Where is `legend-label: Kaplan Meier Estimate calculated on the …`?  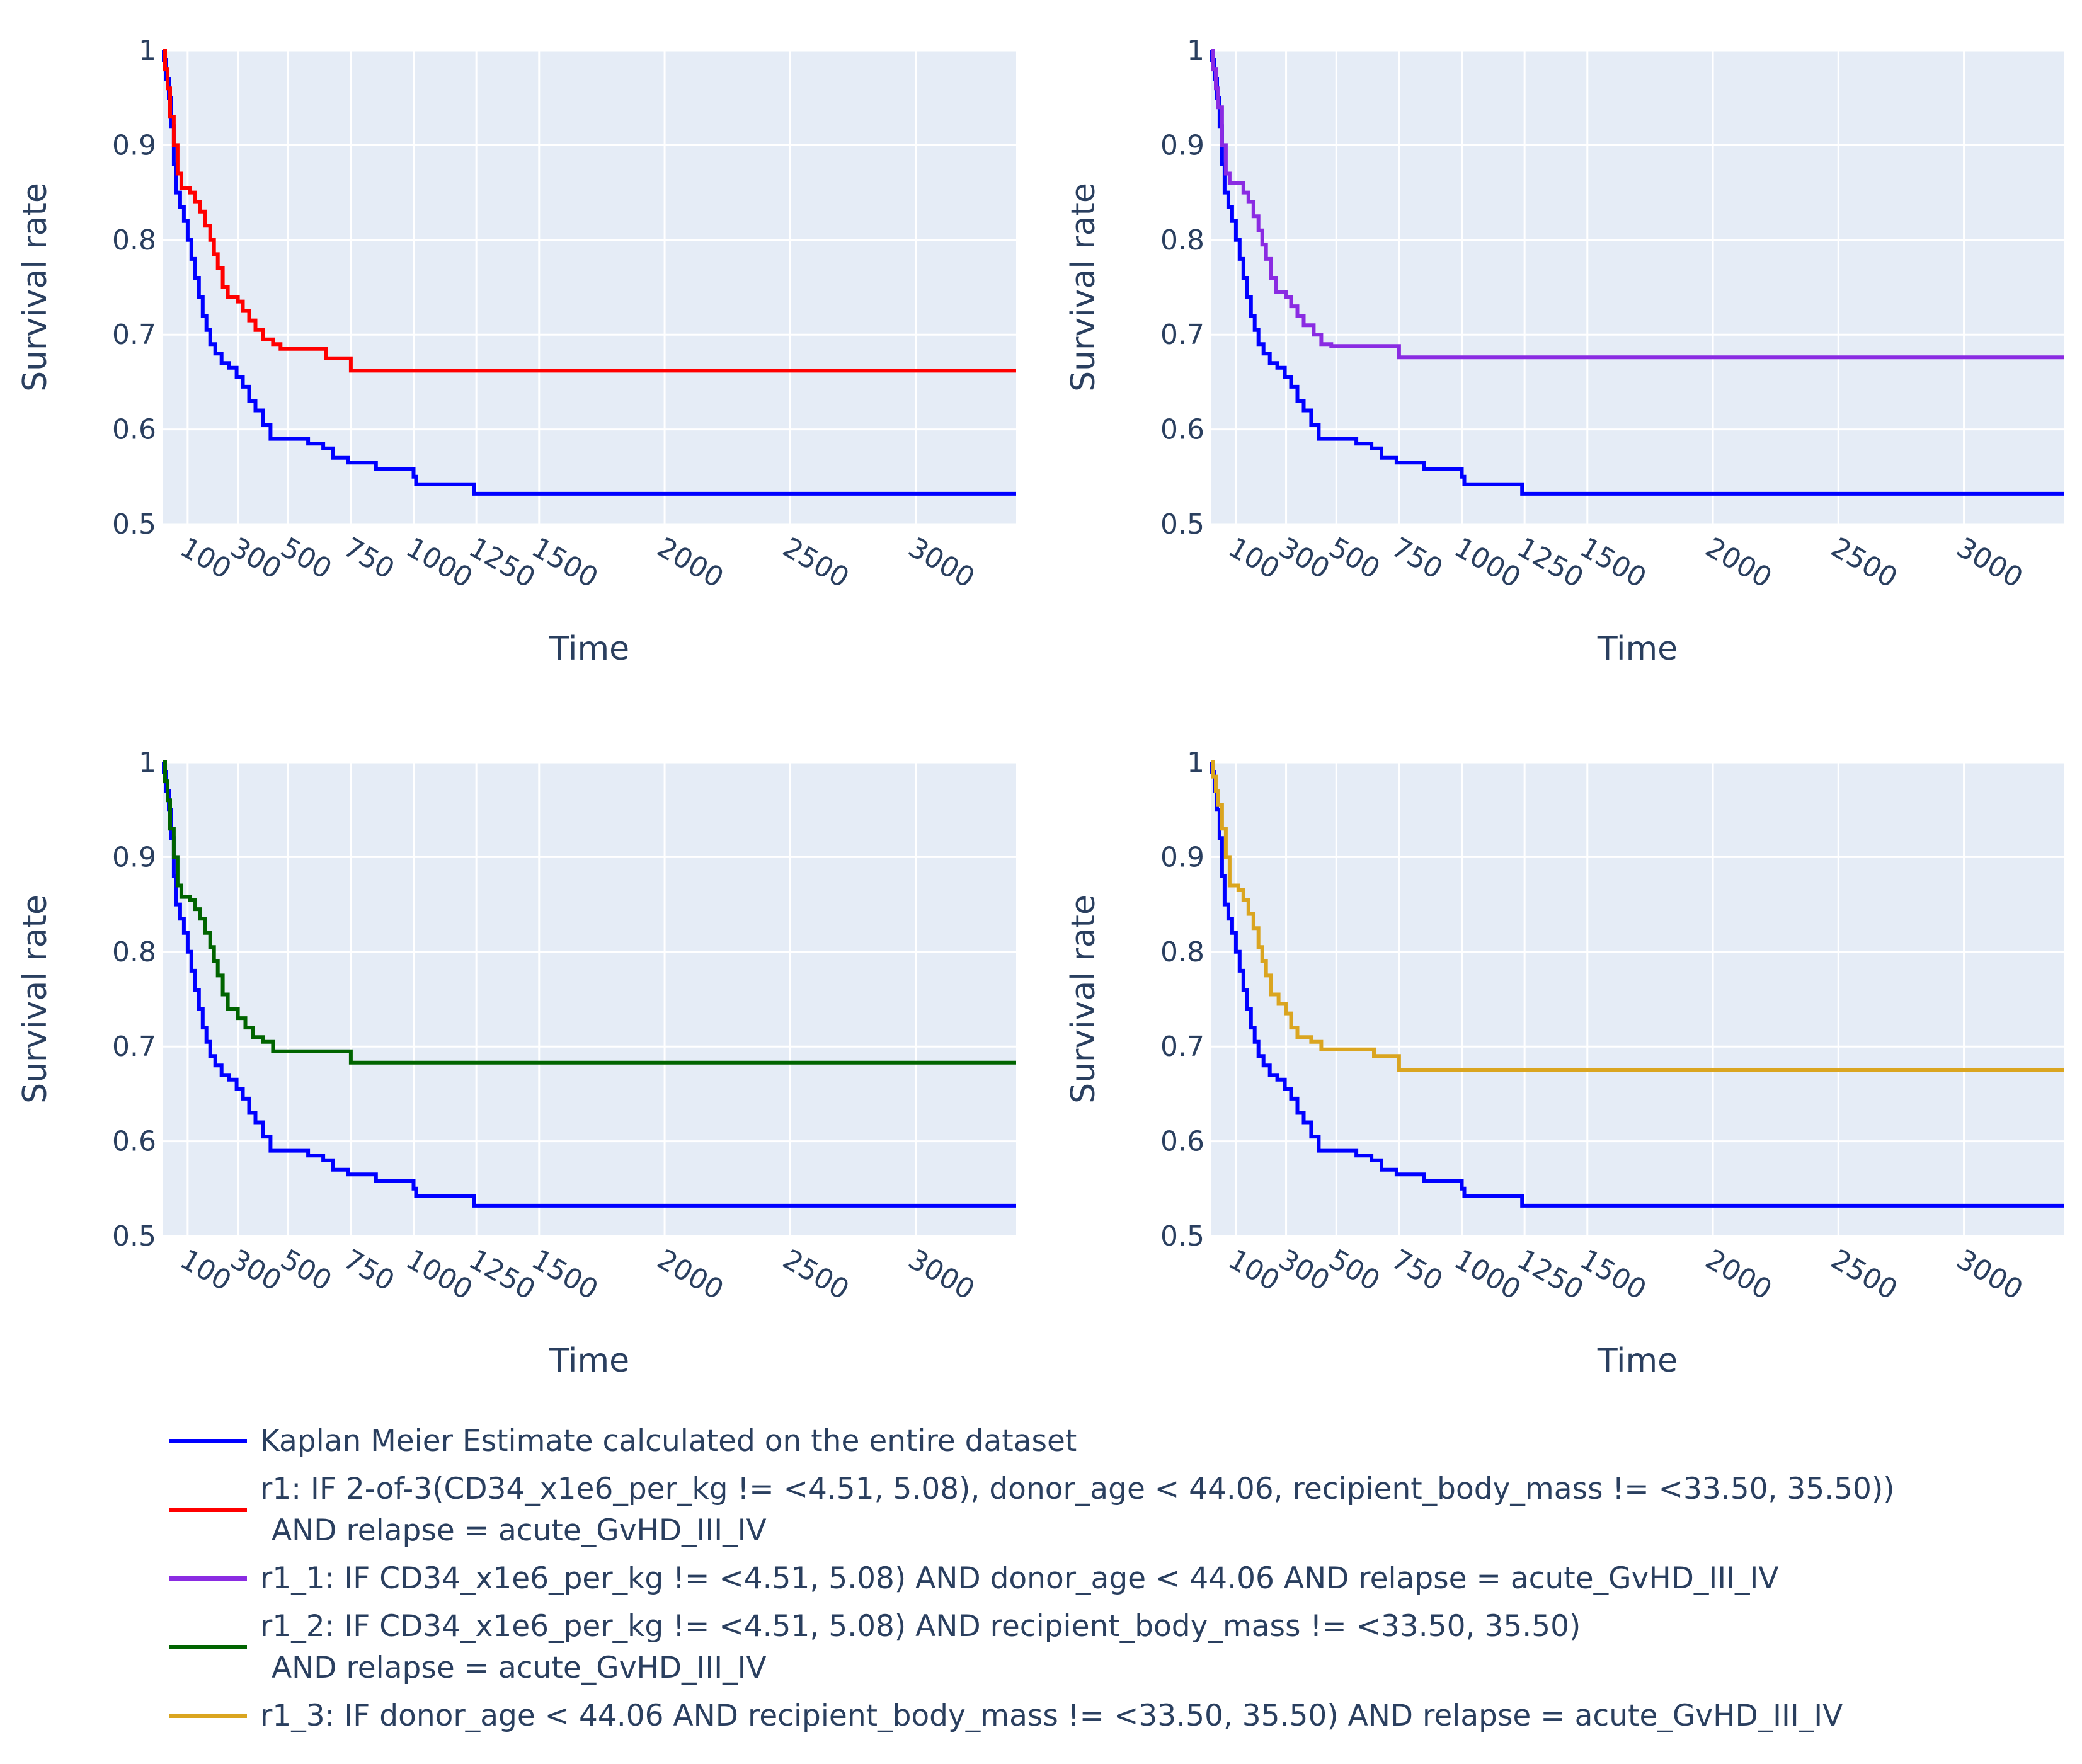
legend-label: Kaplan Meier Estimate calculated on the … is located at coordinates (669, 1441).